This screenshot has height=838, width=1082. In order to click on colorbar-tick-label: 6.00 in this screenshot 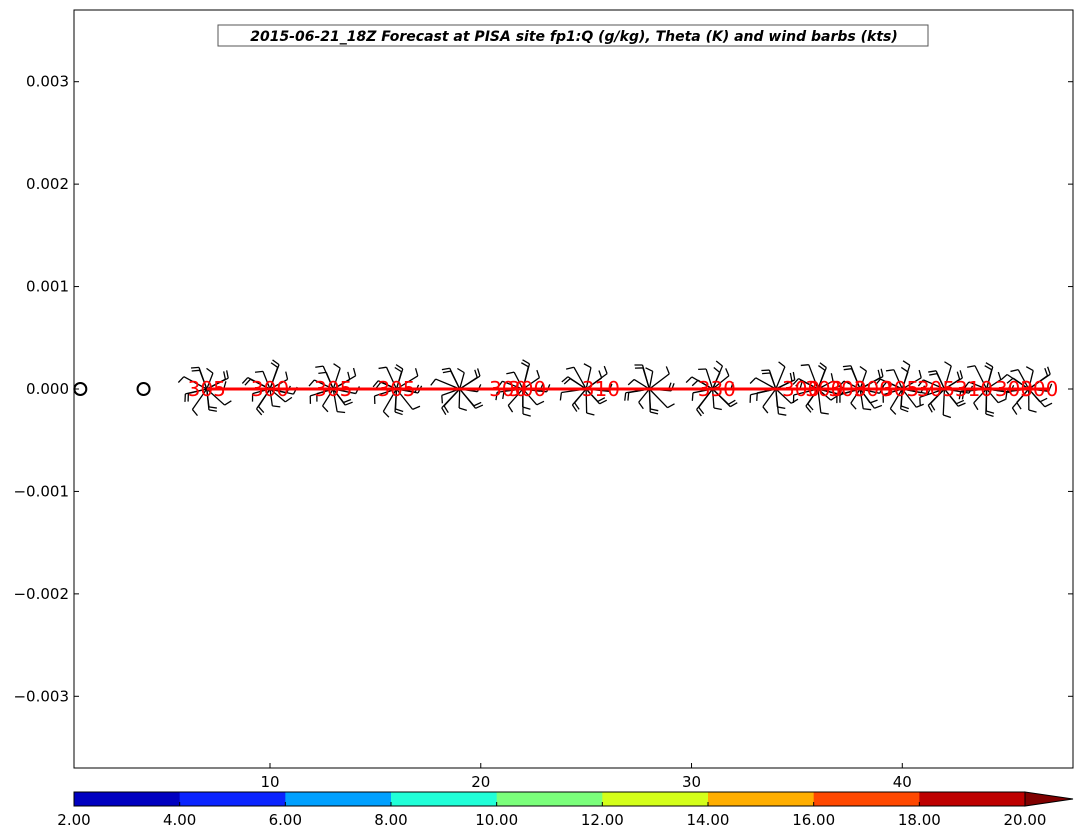, I will do `click(285, 820)`.